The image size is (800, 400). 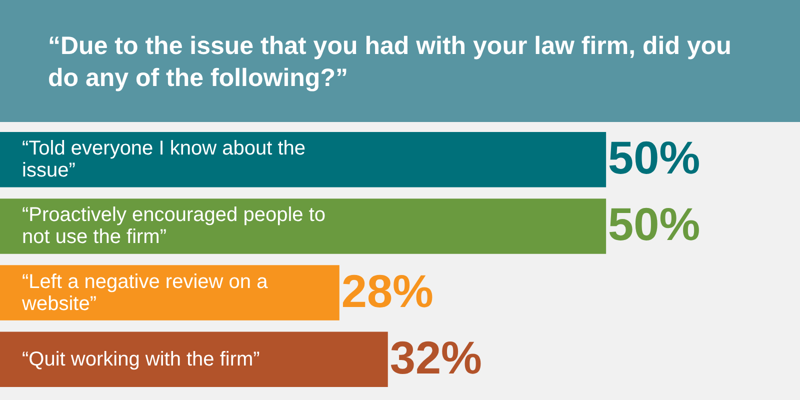 I want to click on data-label: 28%, so click(x=387, y=290).